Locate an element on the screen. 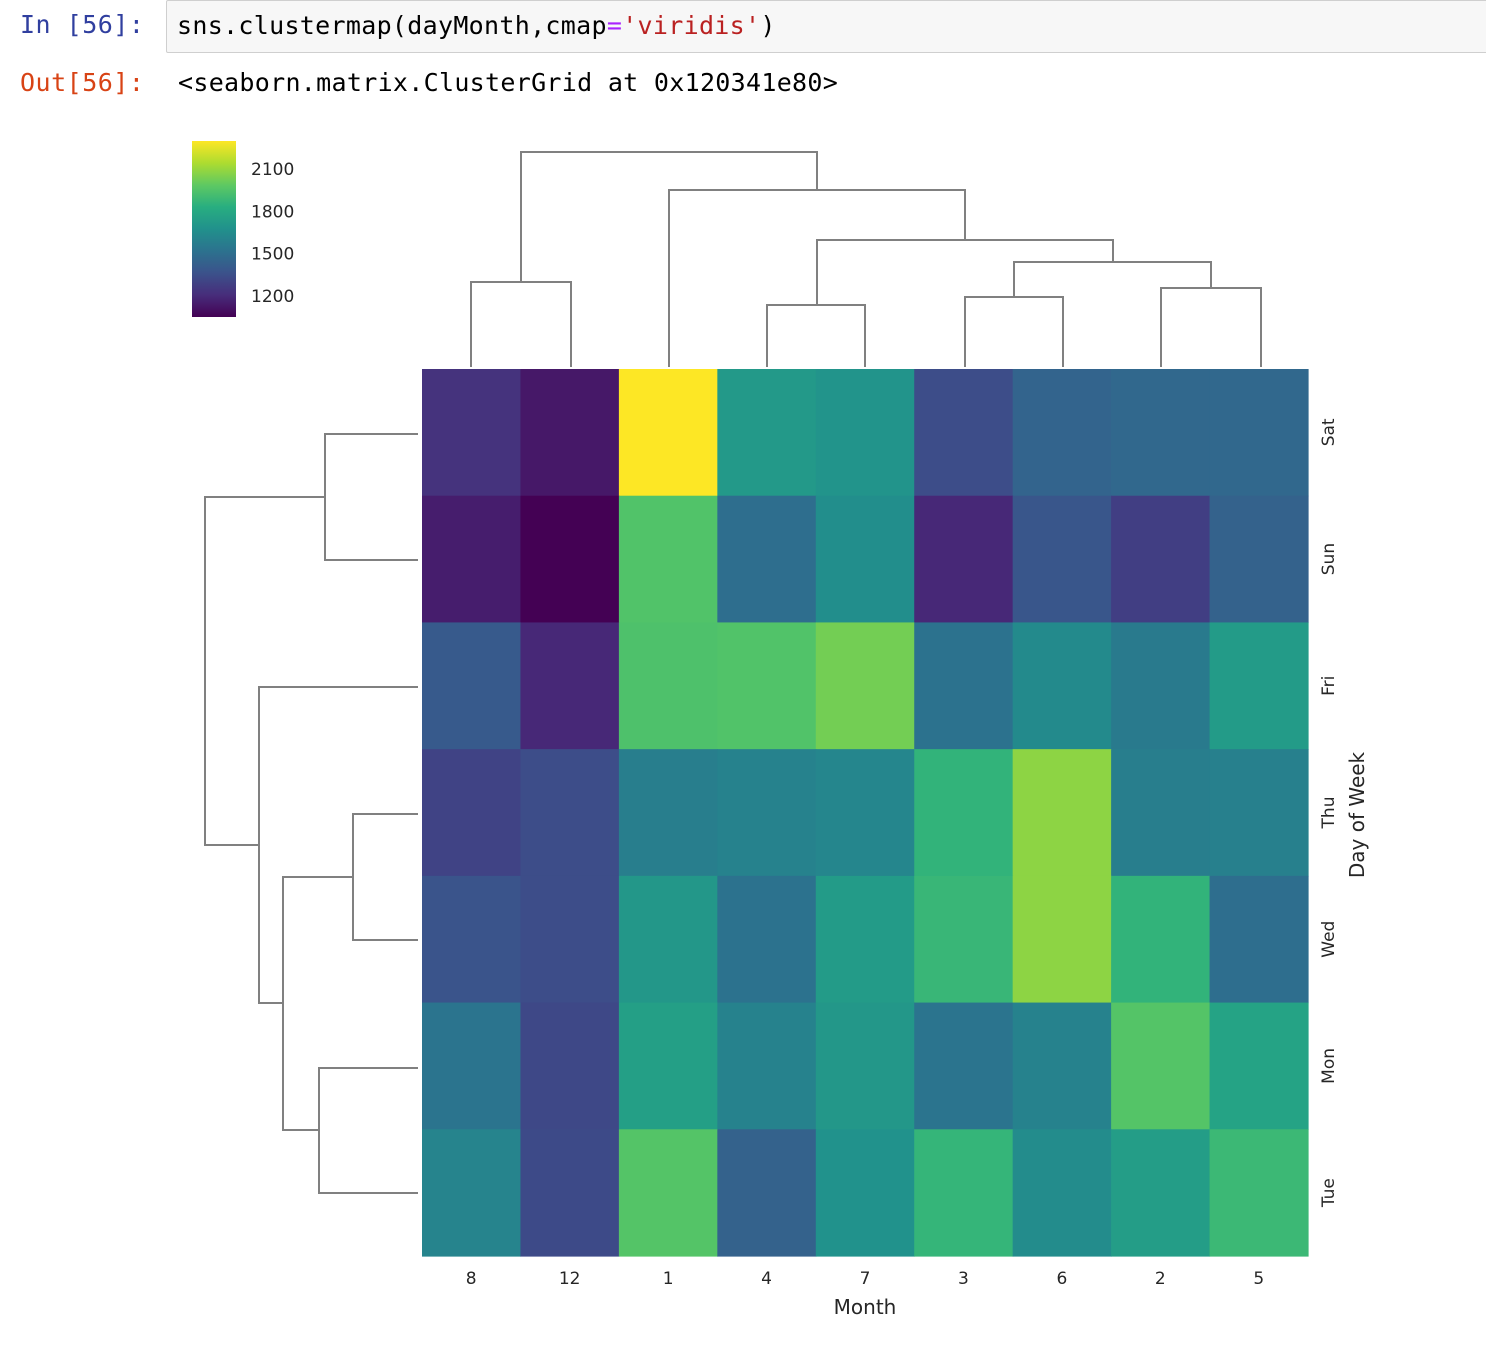 This screenshot has height=1346, width=1486. x-axis-label: Month is located at coordinates (865, 1307).